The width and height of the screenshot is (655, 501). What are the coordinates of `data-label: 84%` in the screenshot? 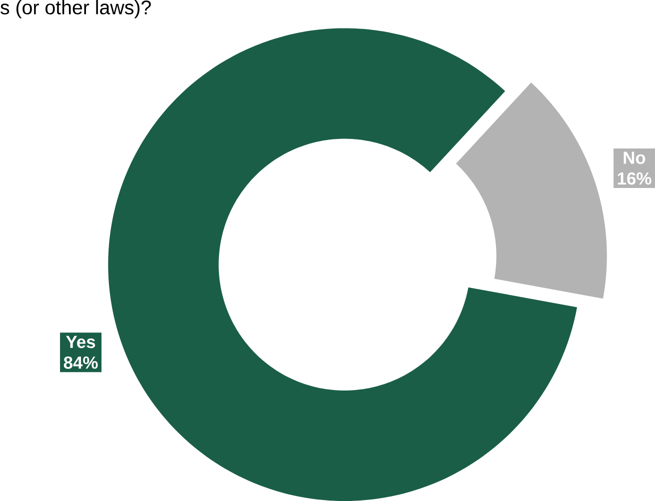 It's located at (81, 362).